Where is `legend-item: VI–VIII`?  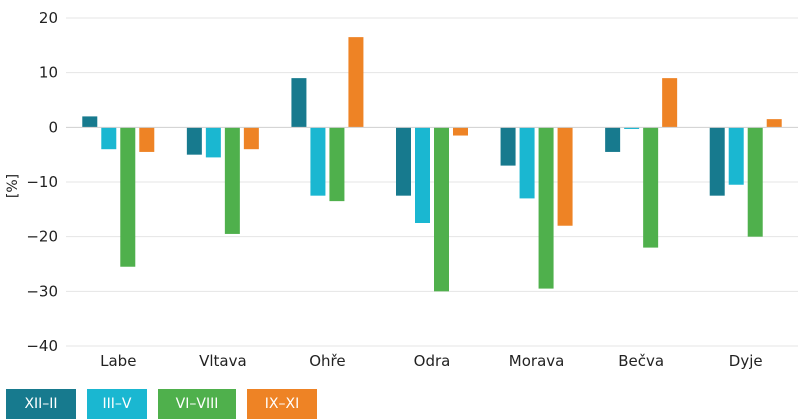
legend-item: VI–VIII is located at coordinates (197, 404).